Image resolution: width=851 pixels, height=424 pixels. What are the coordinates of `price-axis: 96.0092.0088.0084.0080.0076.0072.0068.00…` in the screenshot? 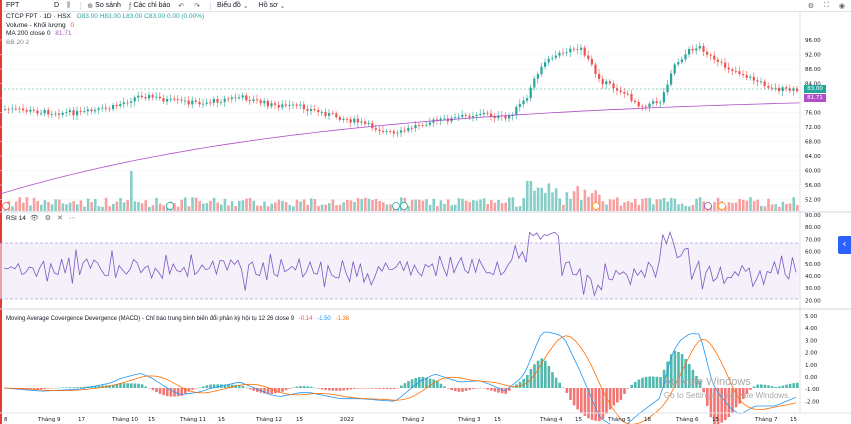 It's located at (813, 121).